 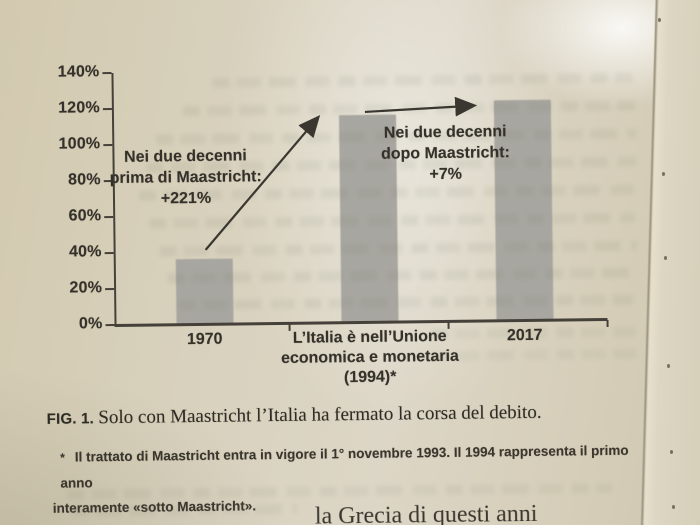 I want to click on annotation-line: +221%, so click(x=186, y=198).